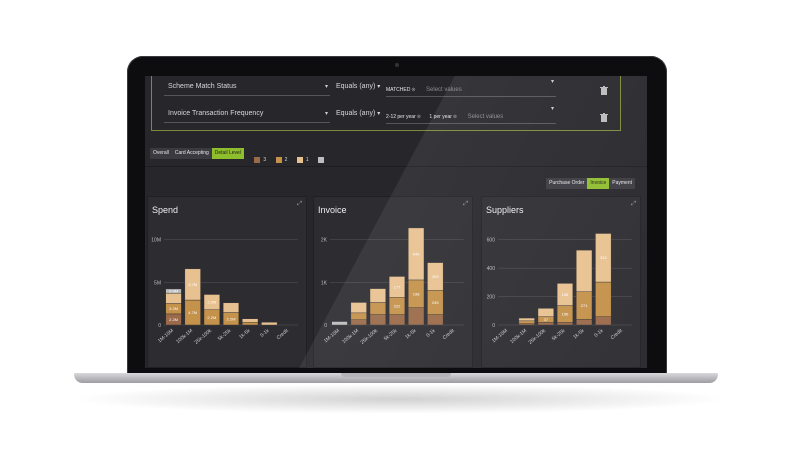  Describe the element at coordinates (565, 294) in the screenshot. I see `data-label: 156` at that location.